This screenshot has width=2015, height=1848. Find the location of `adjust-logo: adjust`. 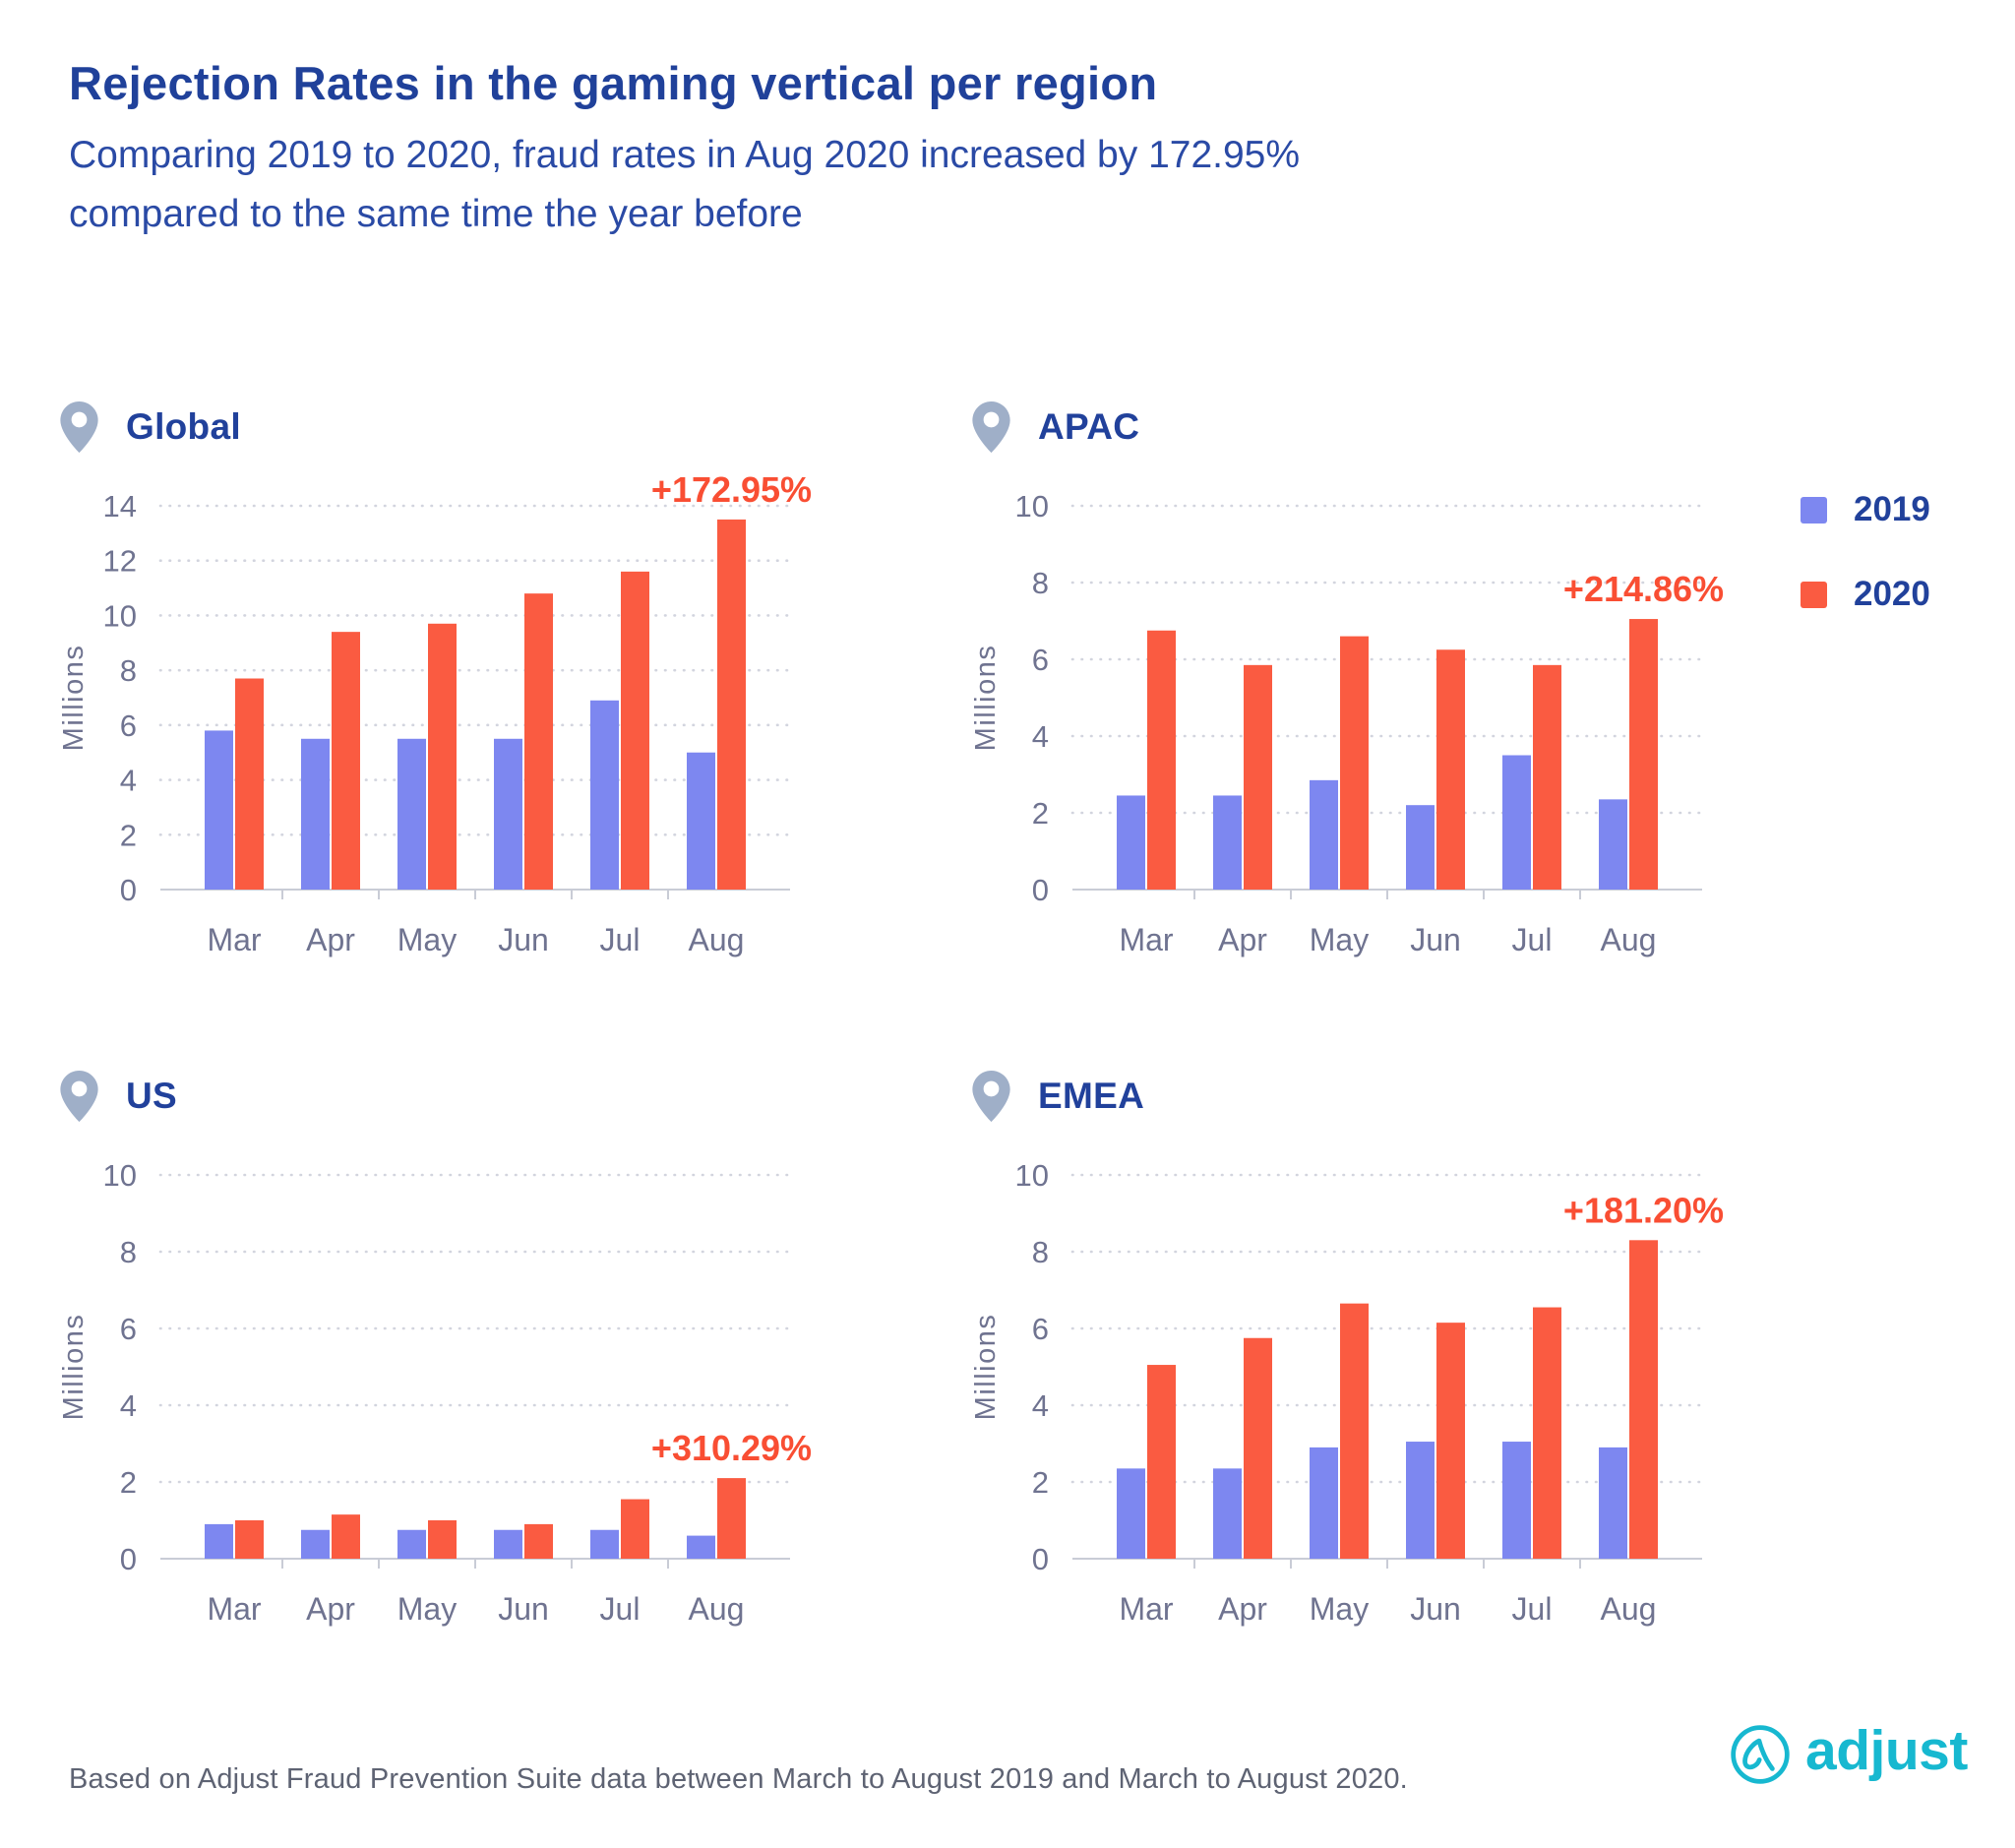

adjust-logo: adjust is located at coordinates (1848, 1754).